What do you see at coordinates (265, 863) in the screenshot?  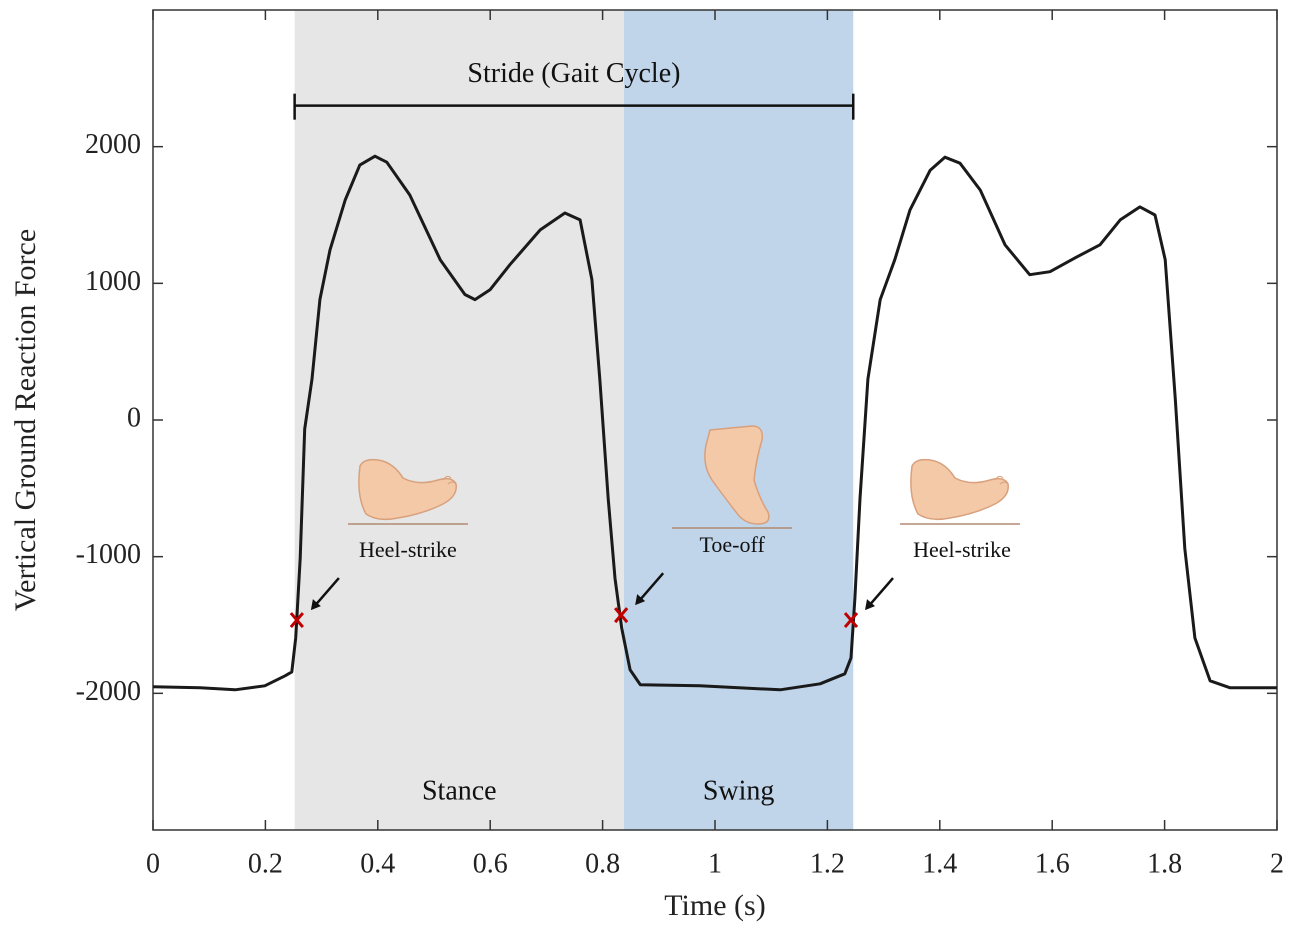 I see `x-tick-label: 0.2` at bounding box center [265, 863].